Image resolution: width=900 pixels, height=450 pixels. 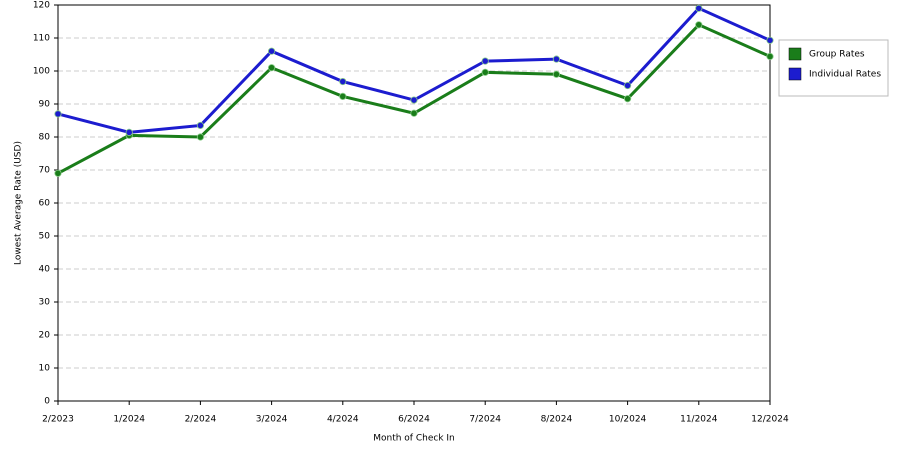 I want to click on x-tick-label: 2/2024, so click(x=201, y=420).